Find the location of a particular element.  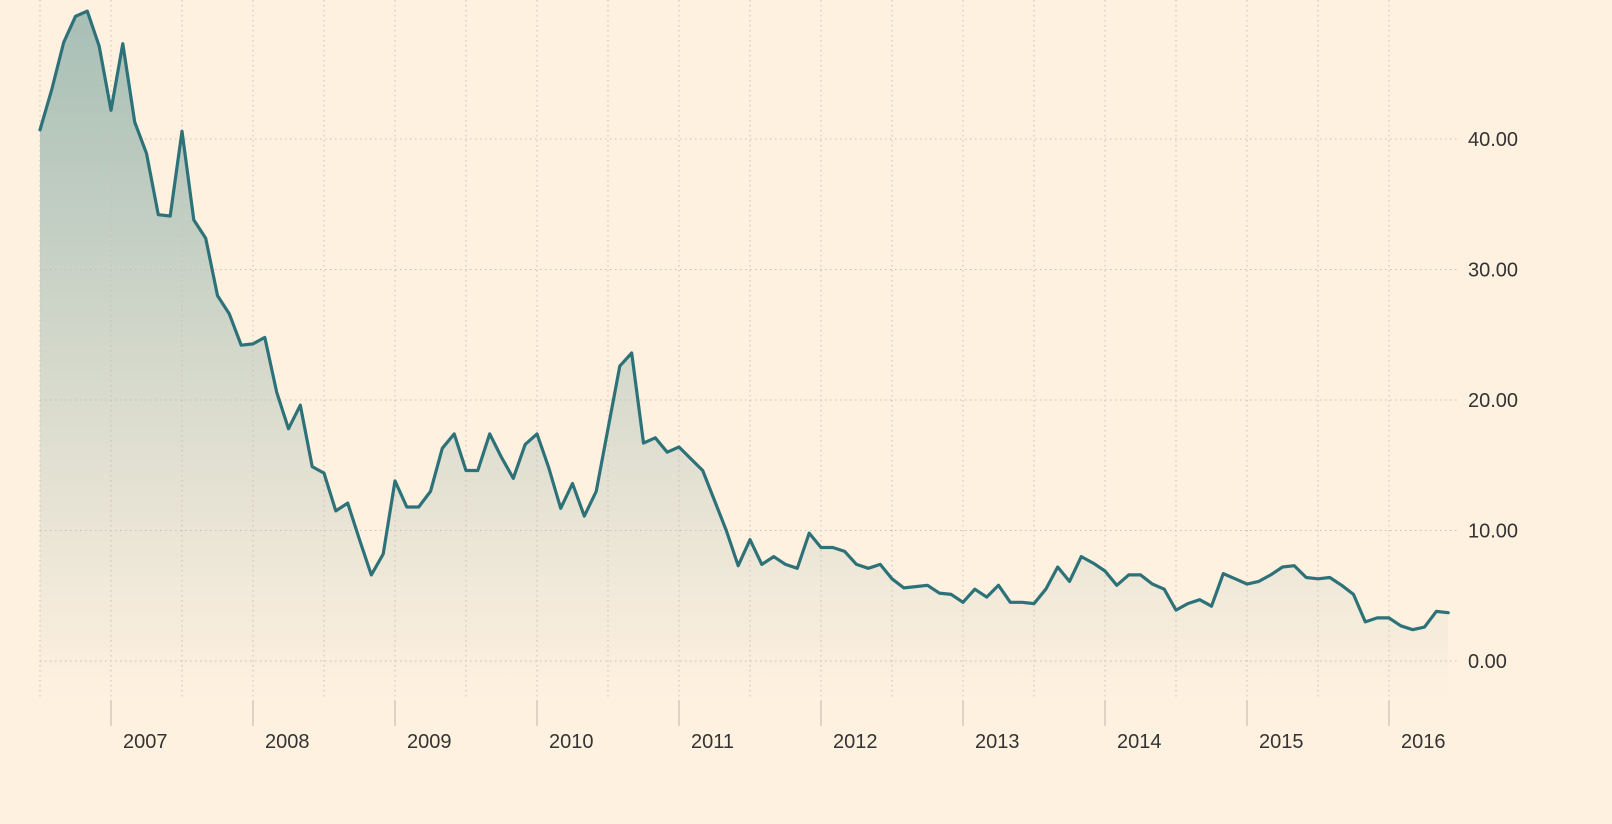

y-tick-label: 20.00 is located at coordinates (1493, 401).